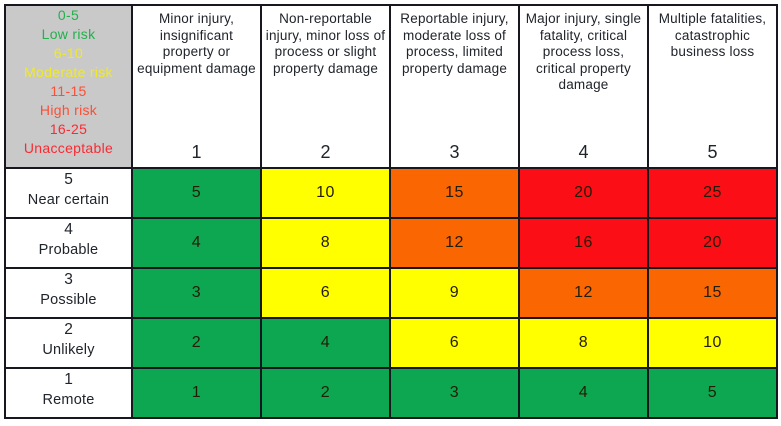 This screenshot has width=781, height=426. I want to click on likelihood-number: 5, so click(68, 179).